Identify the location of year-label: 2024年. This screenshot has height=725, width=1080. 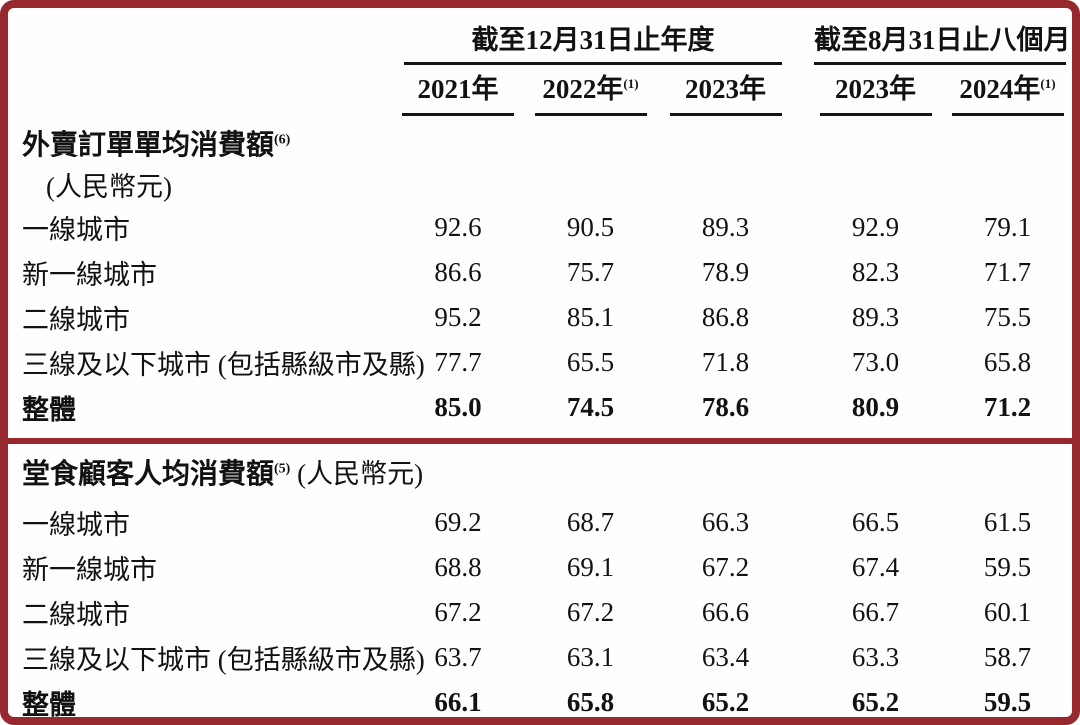
(1000, 88).